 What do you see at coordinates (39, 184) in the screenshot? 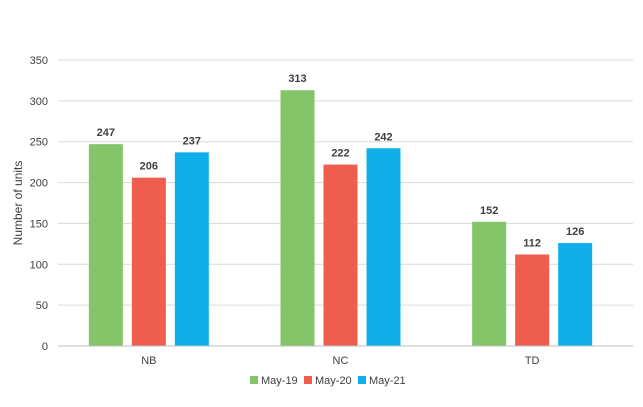
I see `y-tick-label: 200` at bounding box center [39, 184].